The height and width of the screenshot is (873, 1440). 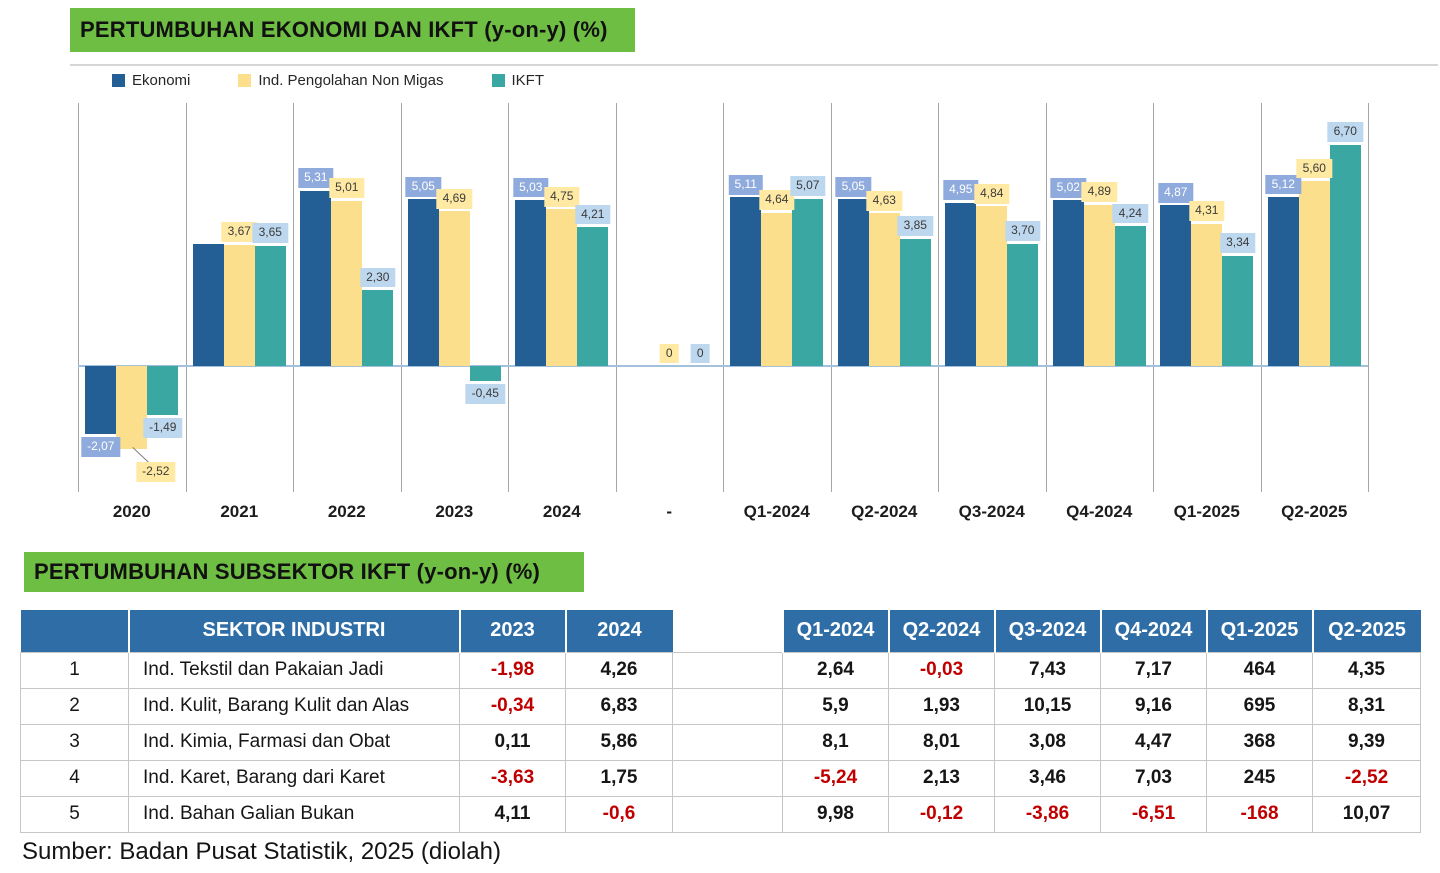 What do you see at coordinates (1047, 631) in the screenshot?
I see `table-header-cell: Q3-2024` at bounding box center [1047, 631].